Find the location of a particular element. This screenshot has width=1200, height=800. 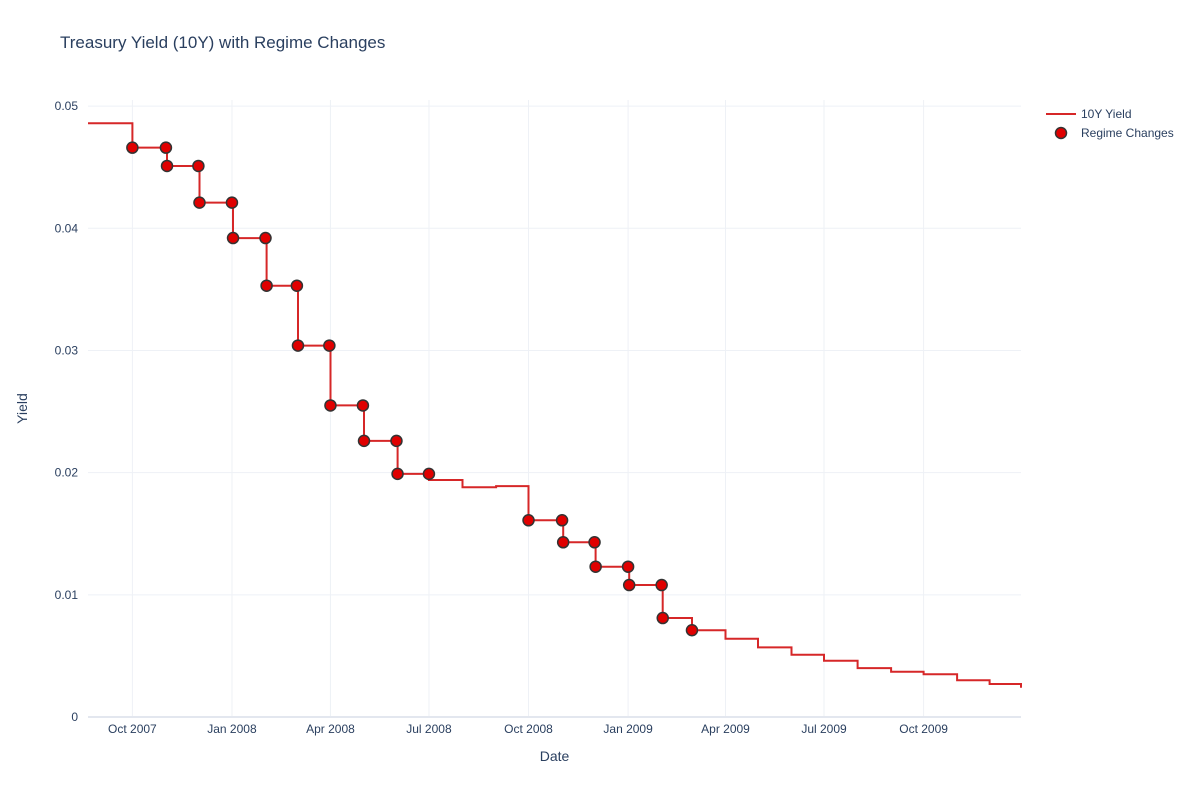

x-tick-label: Apr 2009 is located at coordinates (725, 729).